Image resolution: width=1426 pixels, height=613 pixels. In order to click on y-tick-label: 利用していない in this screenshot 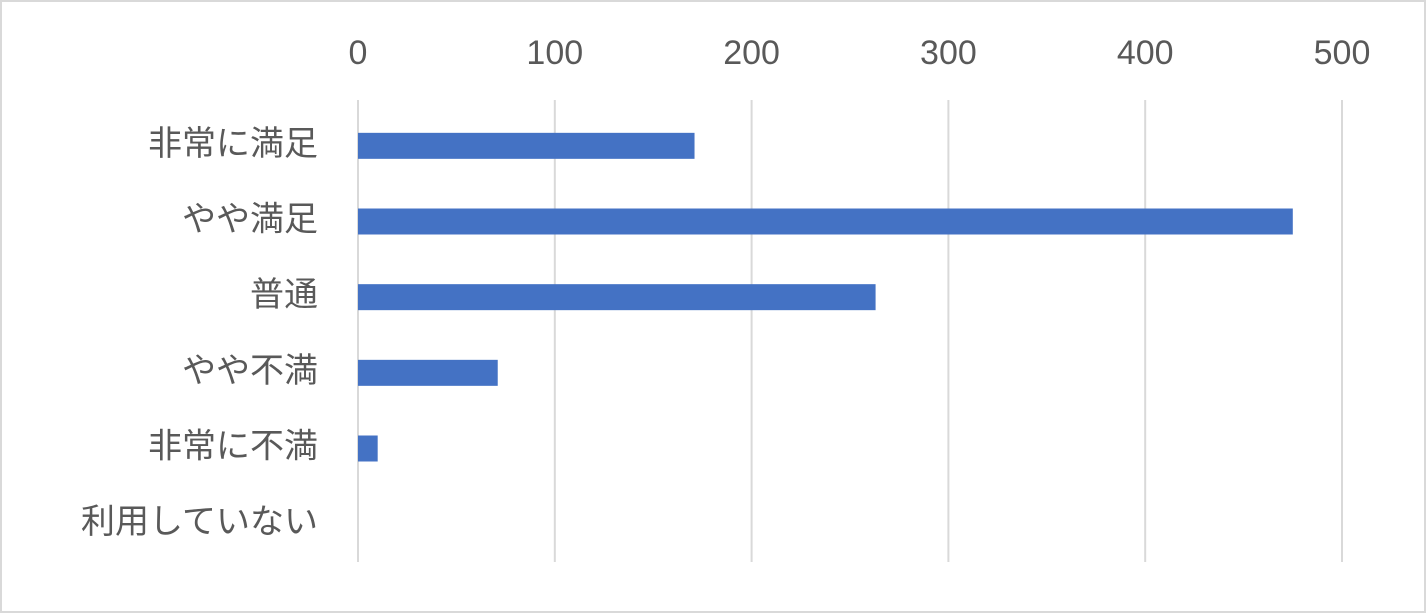, I will do `click(199, 522)`.